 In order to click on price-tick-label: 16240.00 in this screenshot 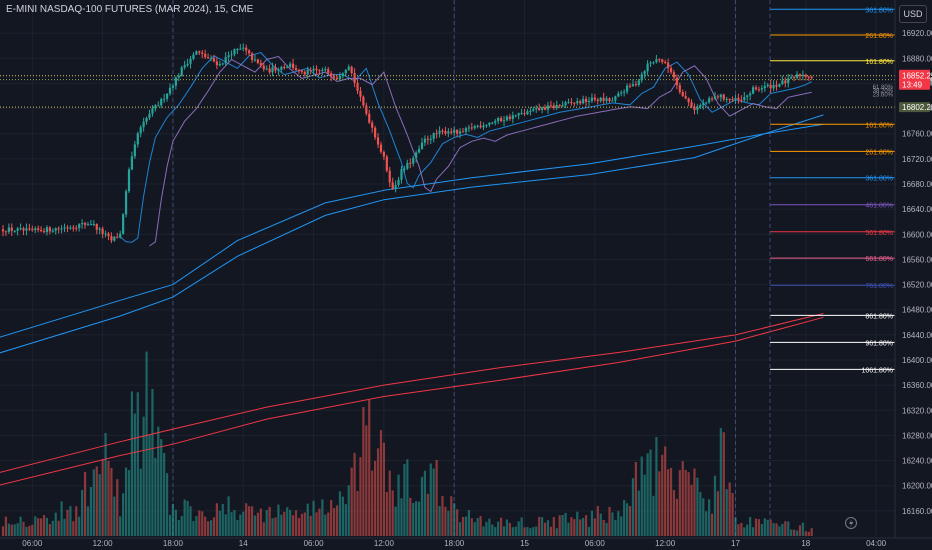, I will do `click(917, 461)`.